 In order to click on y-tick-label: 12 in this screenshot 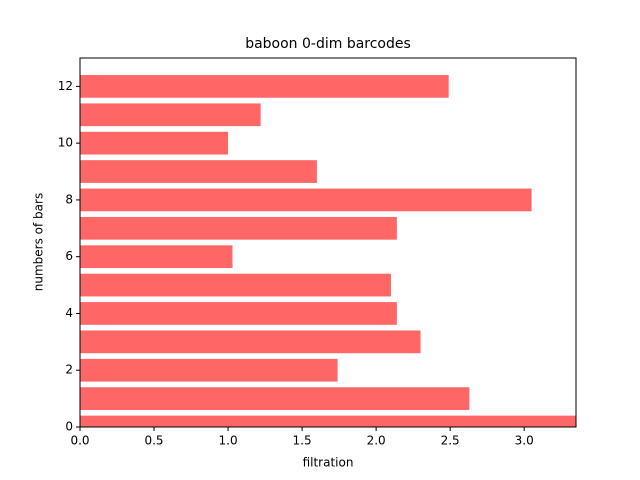, I will do `click(65, 86)`.